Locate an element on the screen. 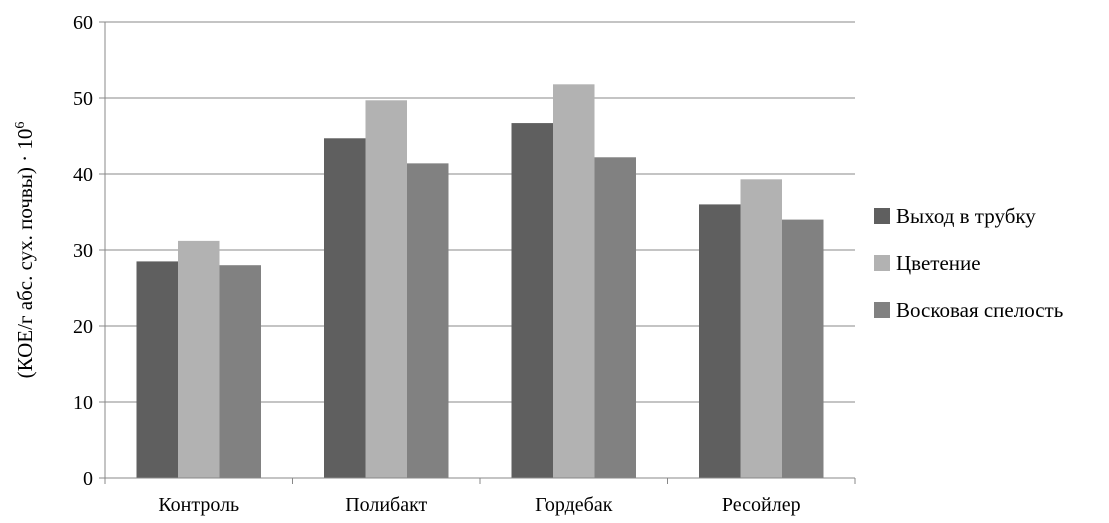 This screenshot has width=1109, height=523. legend-label: Цветение is located at coordinates (938, 263).